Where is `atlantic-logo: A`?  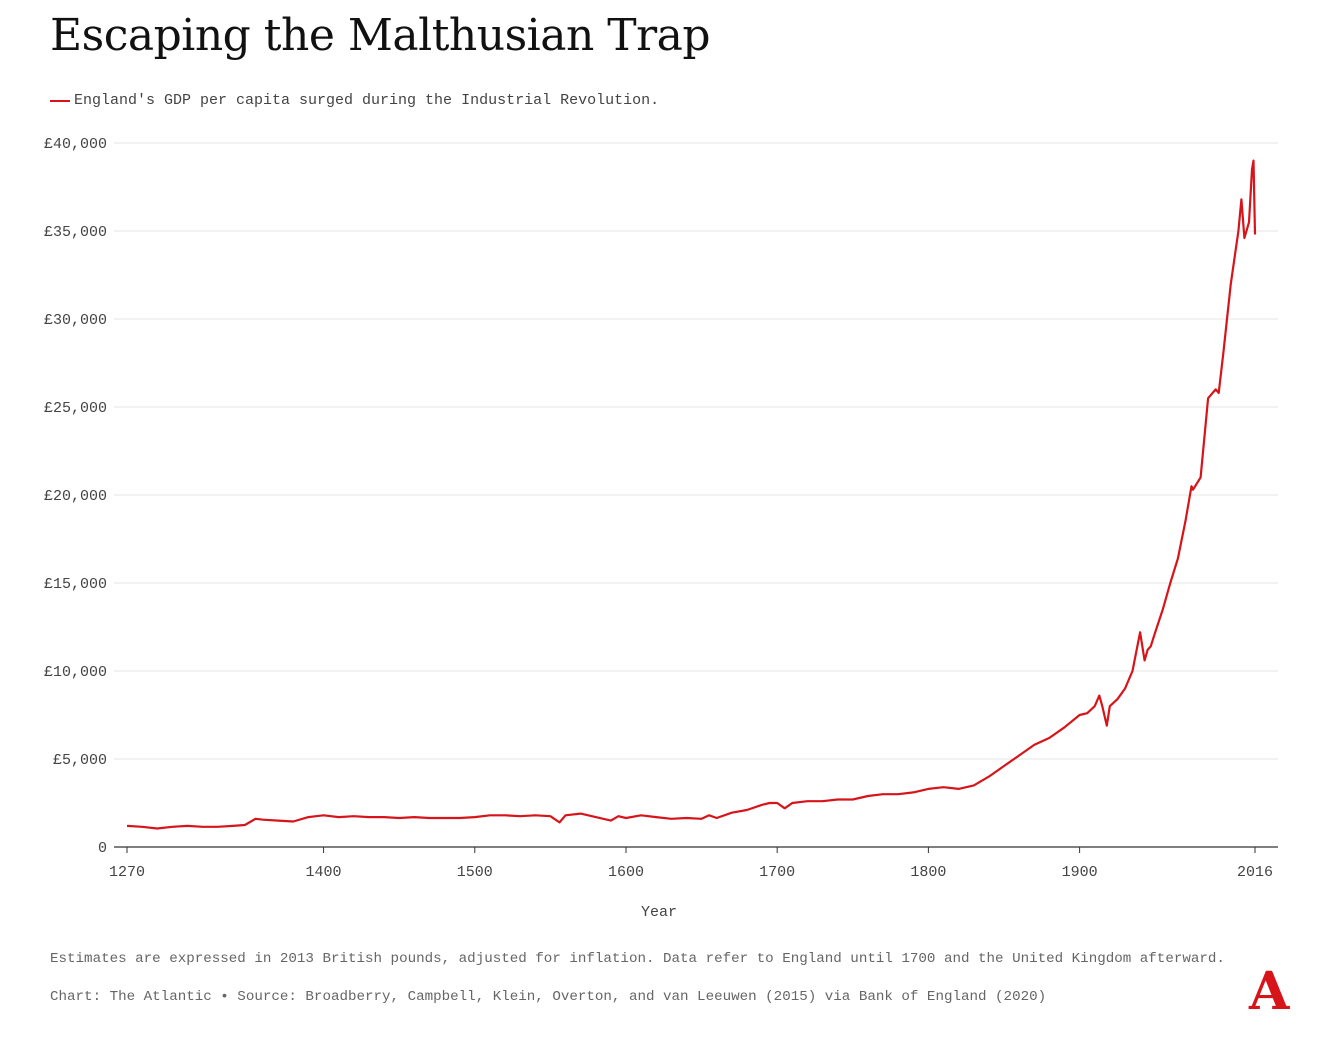 atlantic-logo: A is located at coordinates (1269, 991).